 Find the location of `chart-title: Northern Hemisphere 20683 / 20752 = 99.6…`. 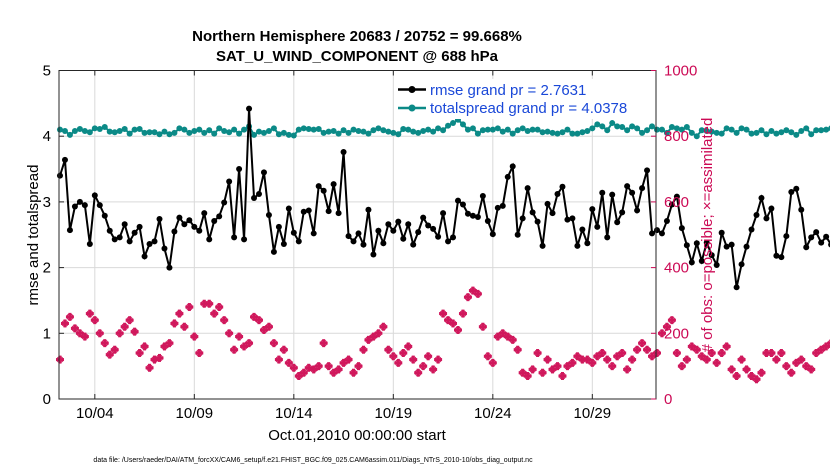

chart-title: Northern Hemisphere 20683 / 20752 = 99.6… is located at coordinates (357, 36).